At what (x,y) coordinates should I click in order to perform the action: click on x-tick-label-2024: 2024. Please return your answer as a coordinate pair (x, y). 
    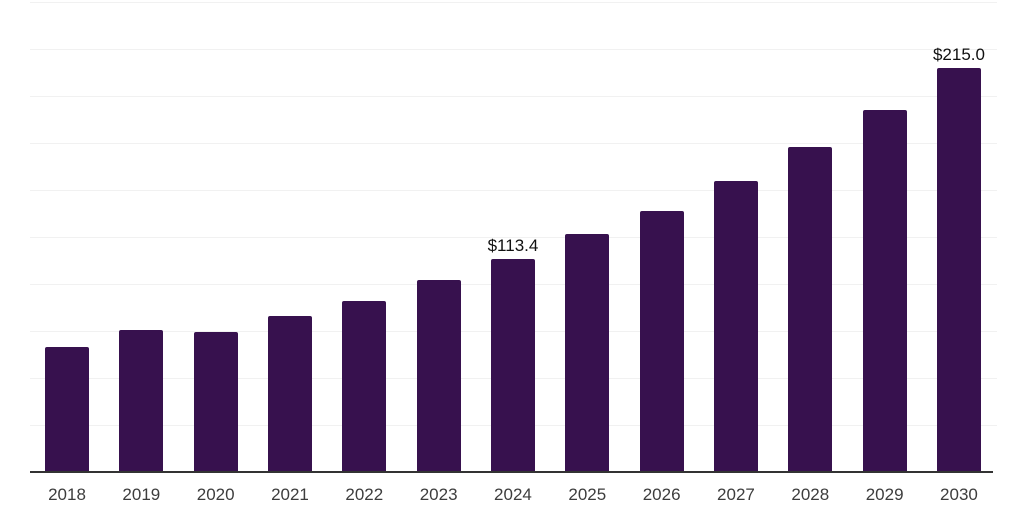
    Looking at the image, I should click on (513, 494).